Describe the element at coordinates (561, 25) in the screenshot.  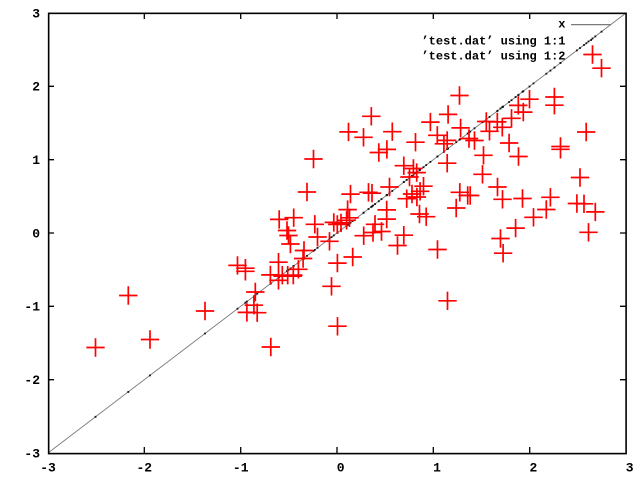
I see `svg-text: x` at that location.